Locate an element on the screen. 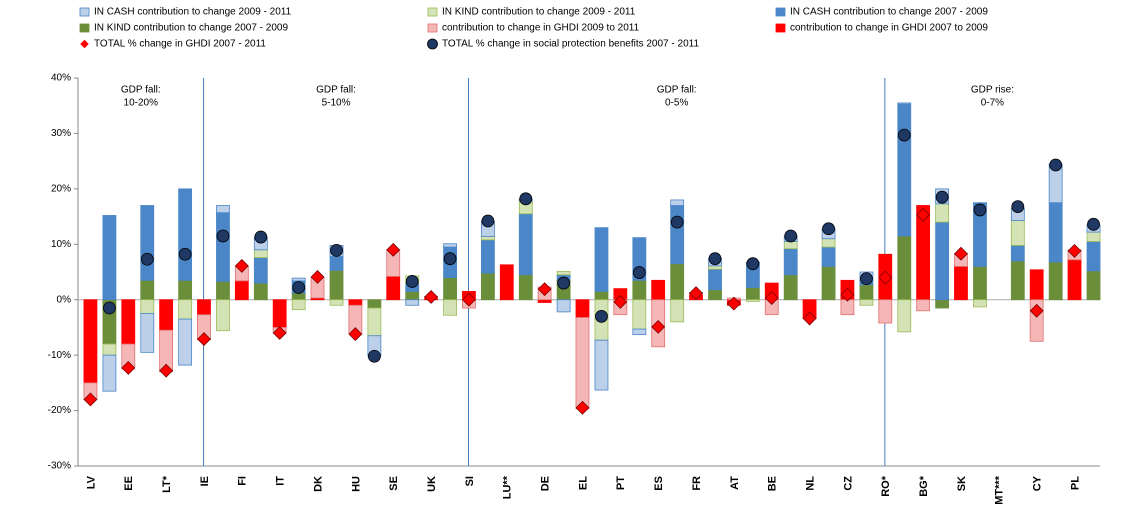 This screenshot has width=1146, height=518. x-tick-label: IT is located at coordinates (281, 481).